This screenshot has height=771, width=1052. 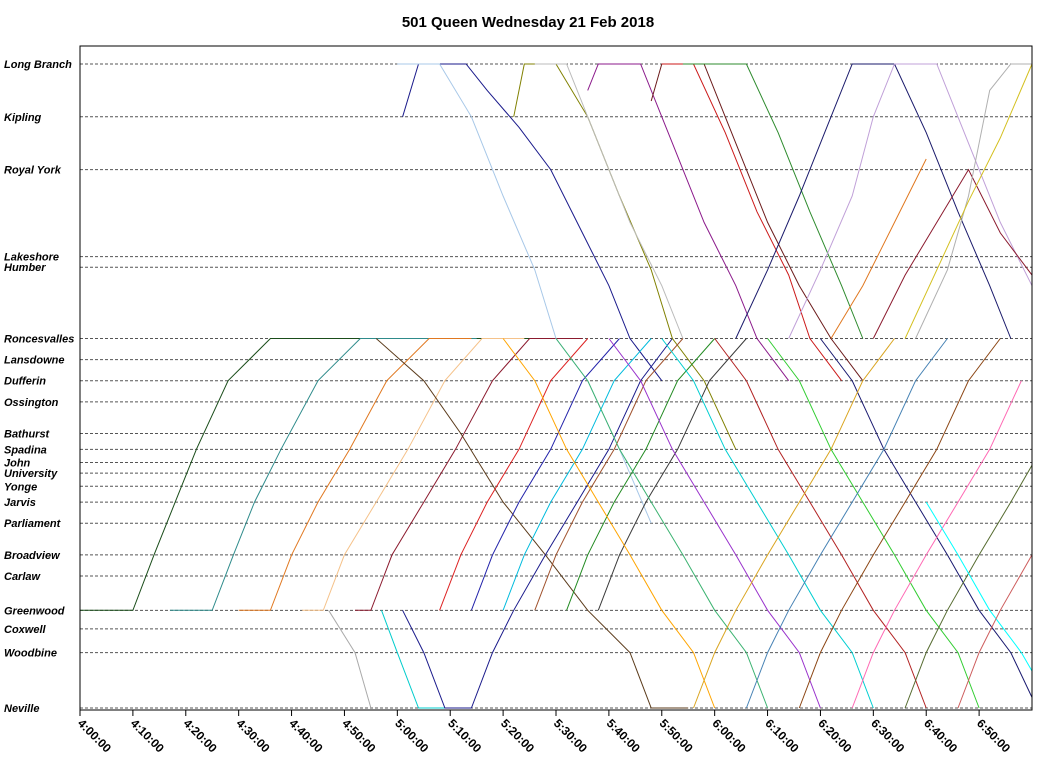 What do you see at coordinates (993, 735) in the screenshot?
I see `tick-label: 6:50:00` at bounding box center [993, 735].